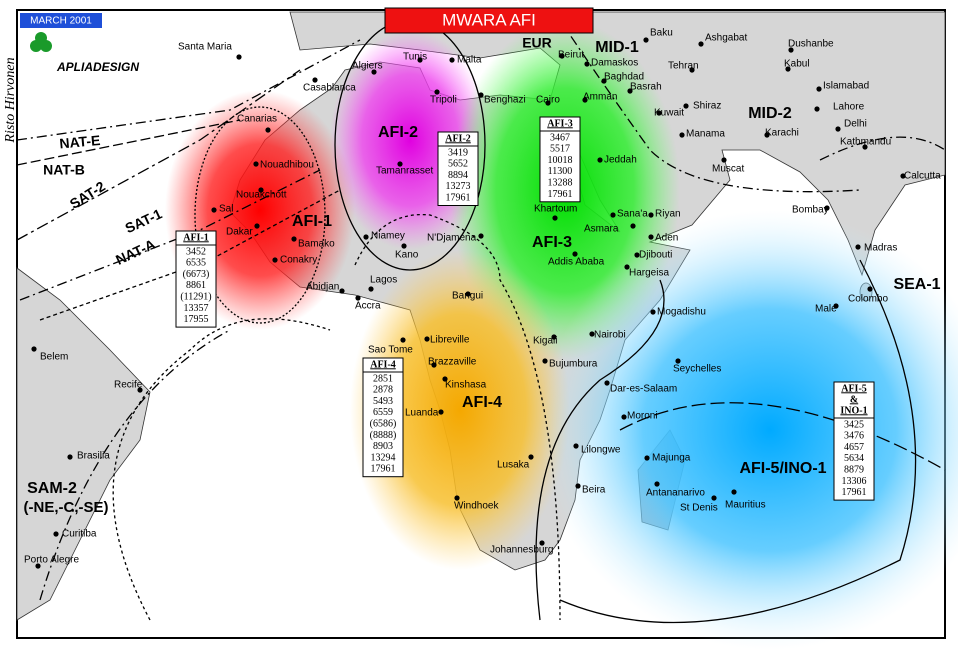 Image resolution: width=958 pixels, height=659 pixels. I want to click on city-label: Damaskos, so click(614, 63).